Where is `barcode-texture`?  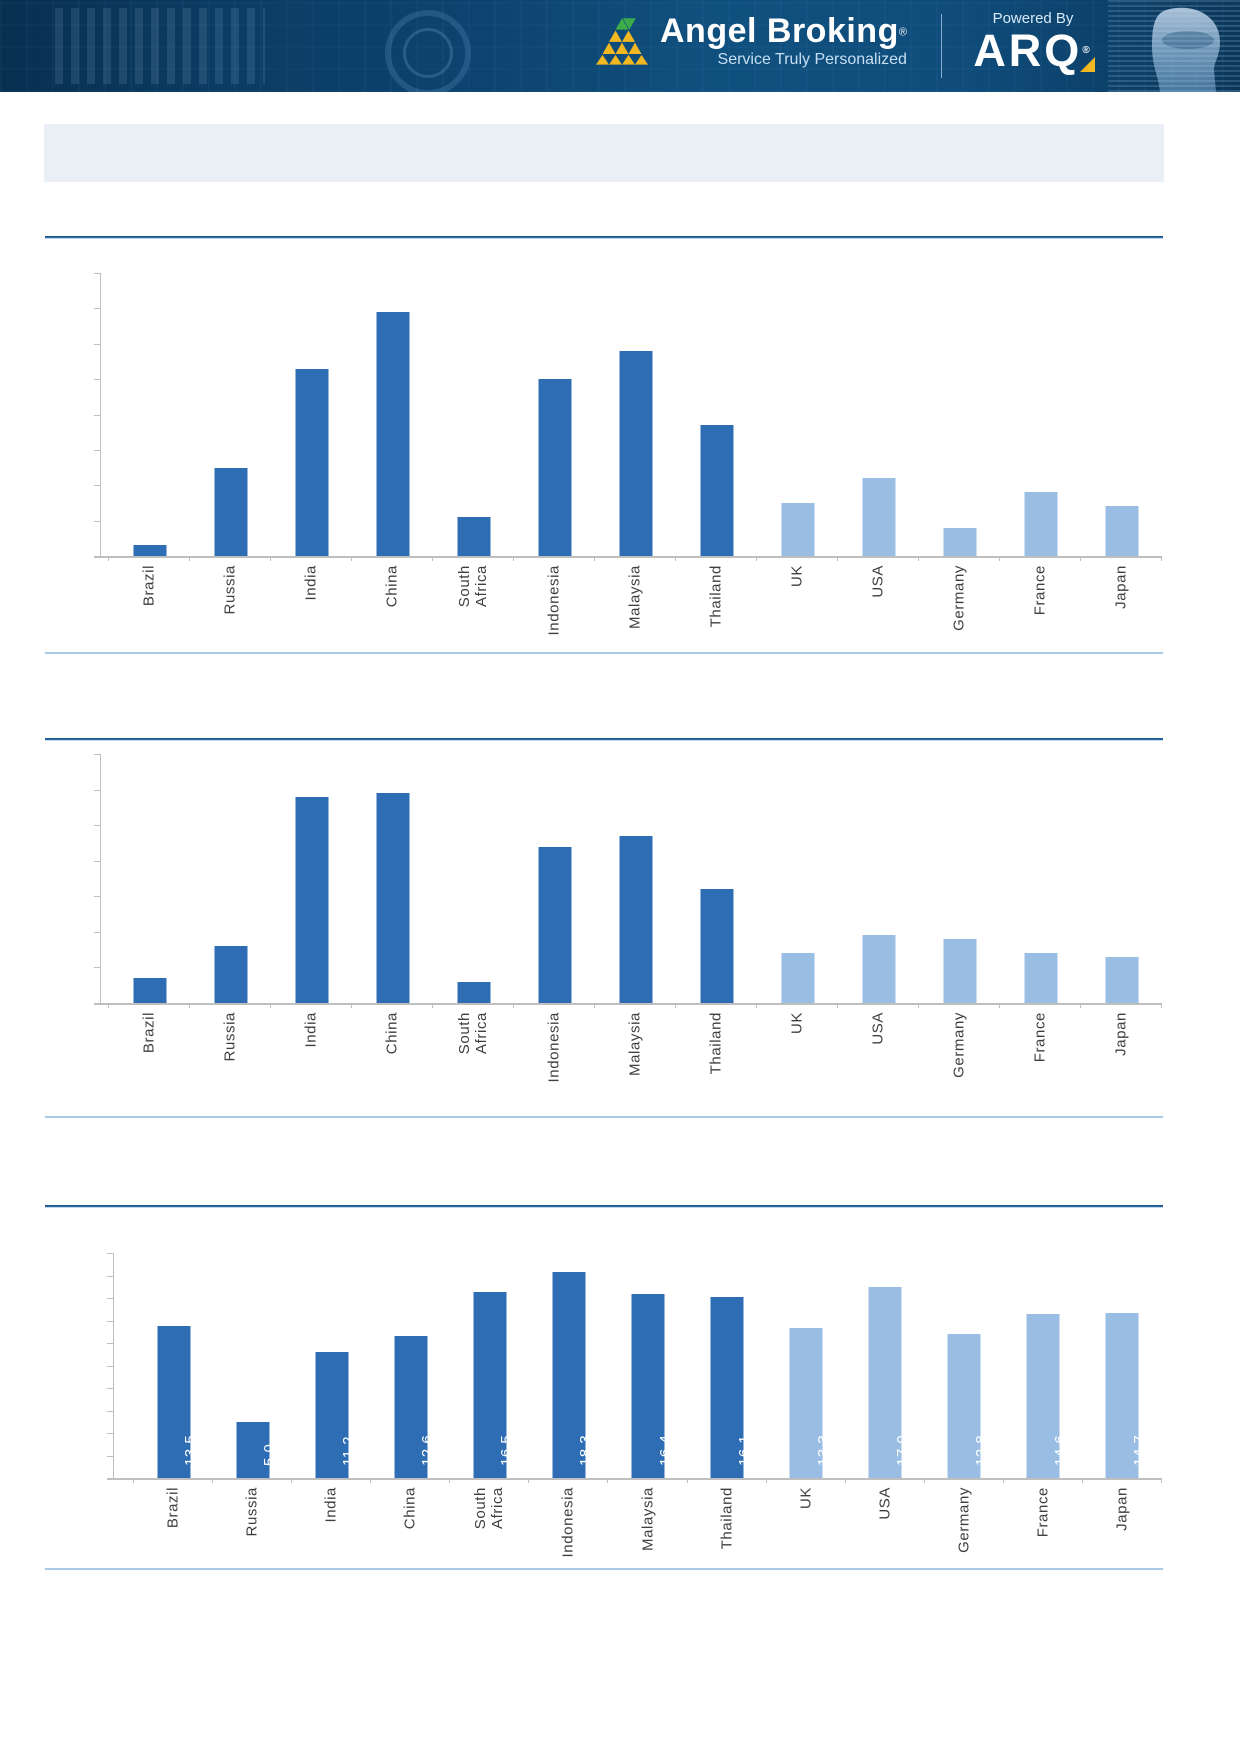 barcode-texture is located at coordinates (160, 46).